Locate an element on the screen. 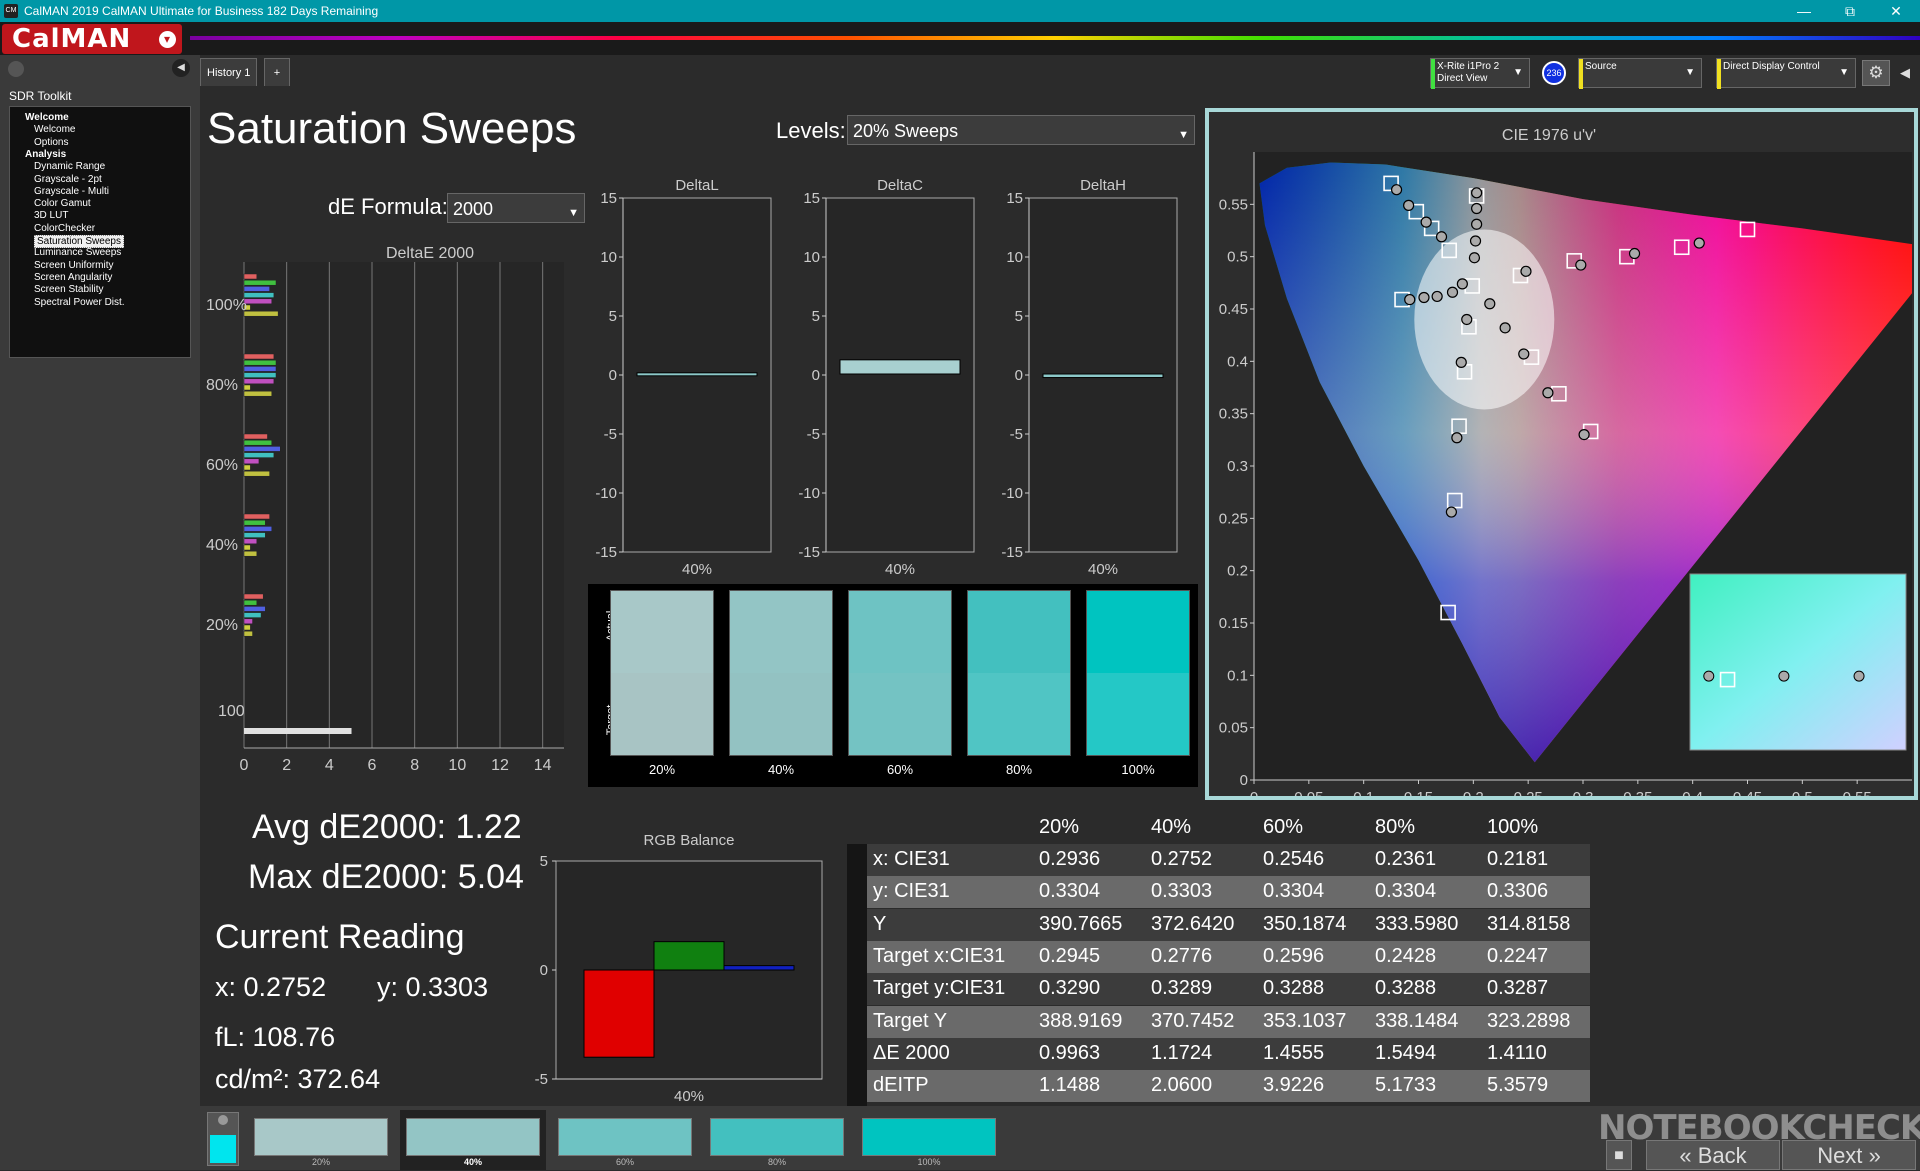  pin-icon is located at coordinates (223, 1120).